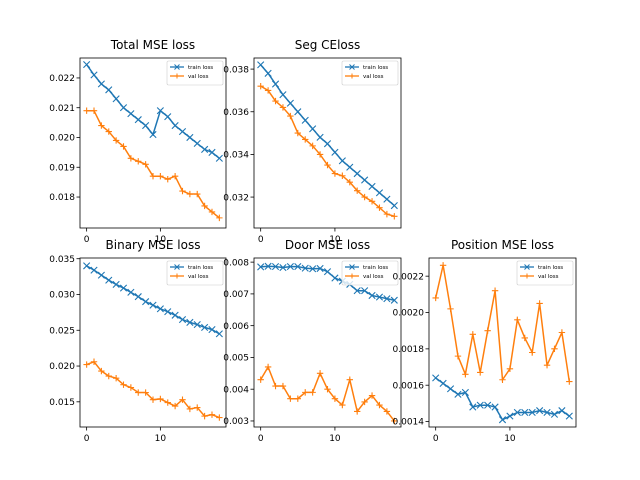 This screenshot has width=640, height=480. Describe the element at coordinates (62, 79) in the screenshot. I see `y-tick-label: 0.022` at that location.